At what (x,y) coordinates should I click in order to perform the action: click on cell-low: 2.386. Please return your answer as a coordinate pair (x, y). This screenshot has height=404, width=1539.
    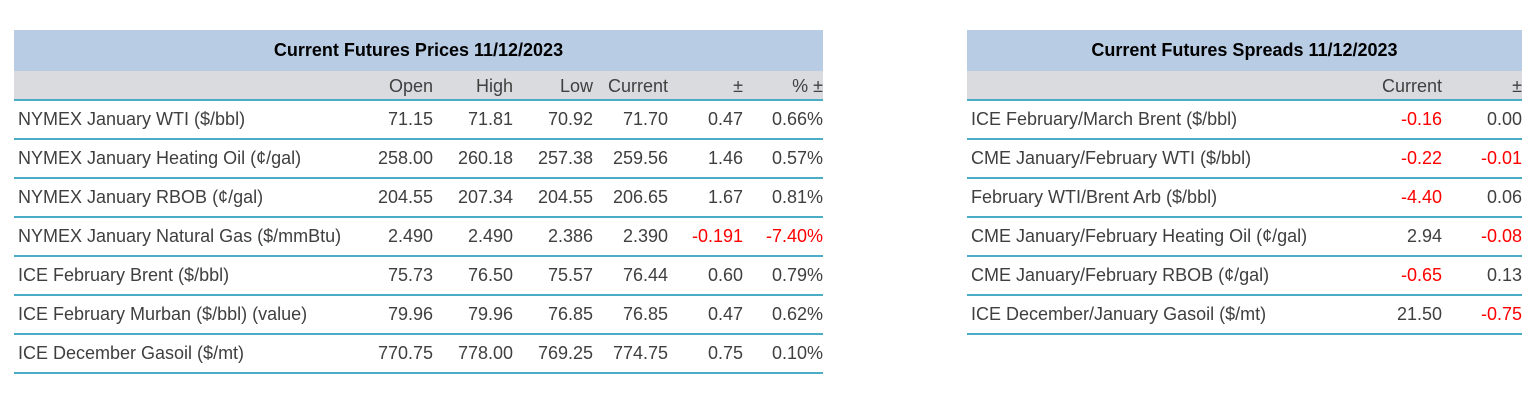
    Looking at the image, I should click on (570, 236).